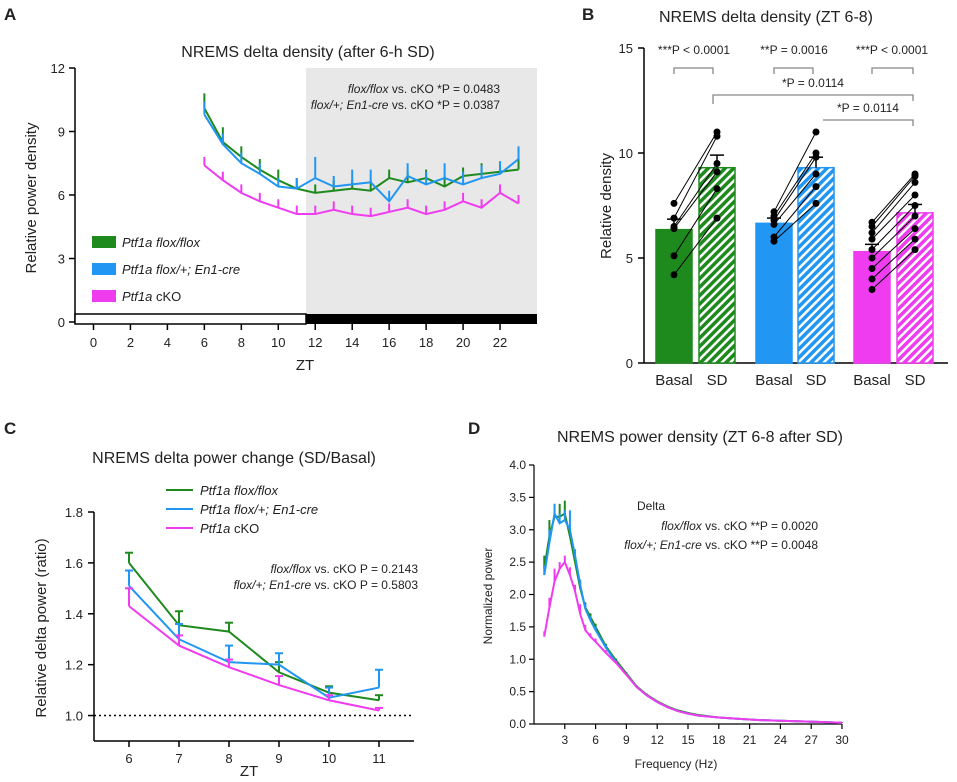  Describe the element at coordinates (500, 342) in the screenshot. I see `x-tick-label: 22` at that location.